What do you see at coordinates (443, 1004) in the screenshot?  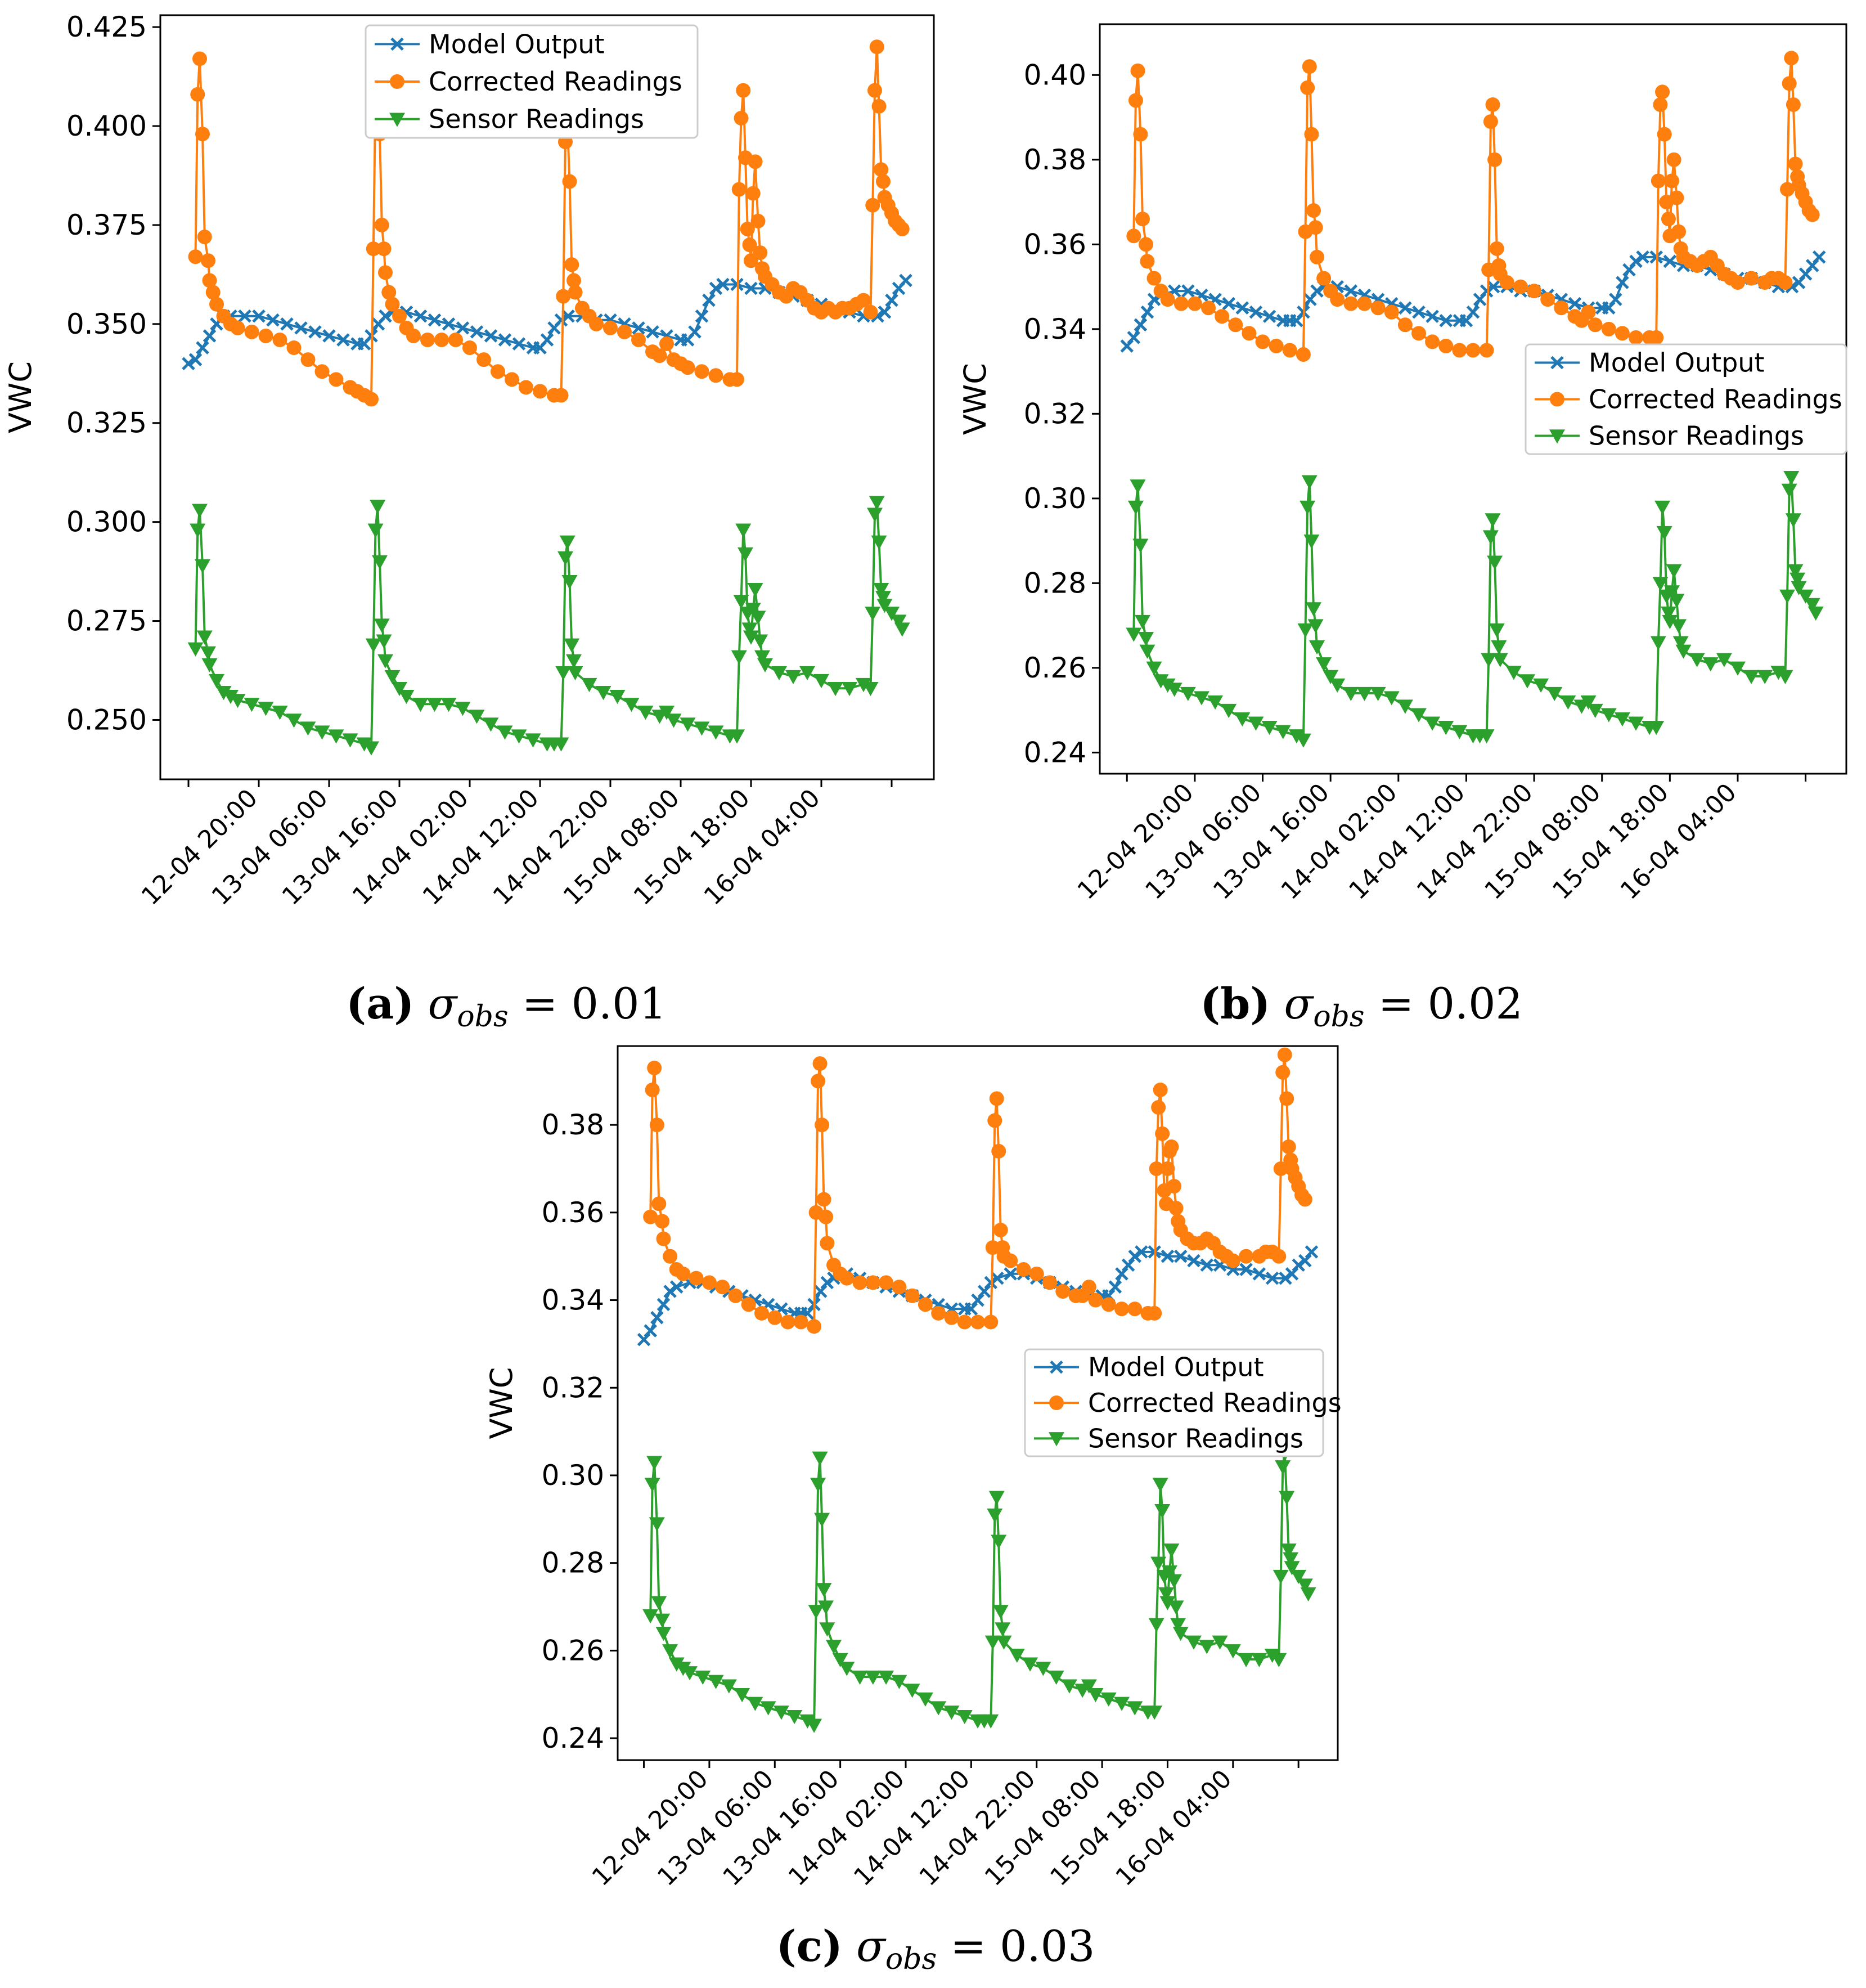 I see `caption-sigma: σ` at bounding box center [443, 1004].